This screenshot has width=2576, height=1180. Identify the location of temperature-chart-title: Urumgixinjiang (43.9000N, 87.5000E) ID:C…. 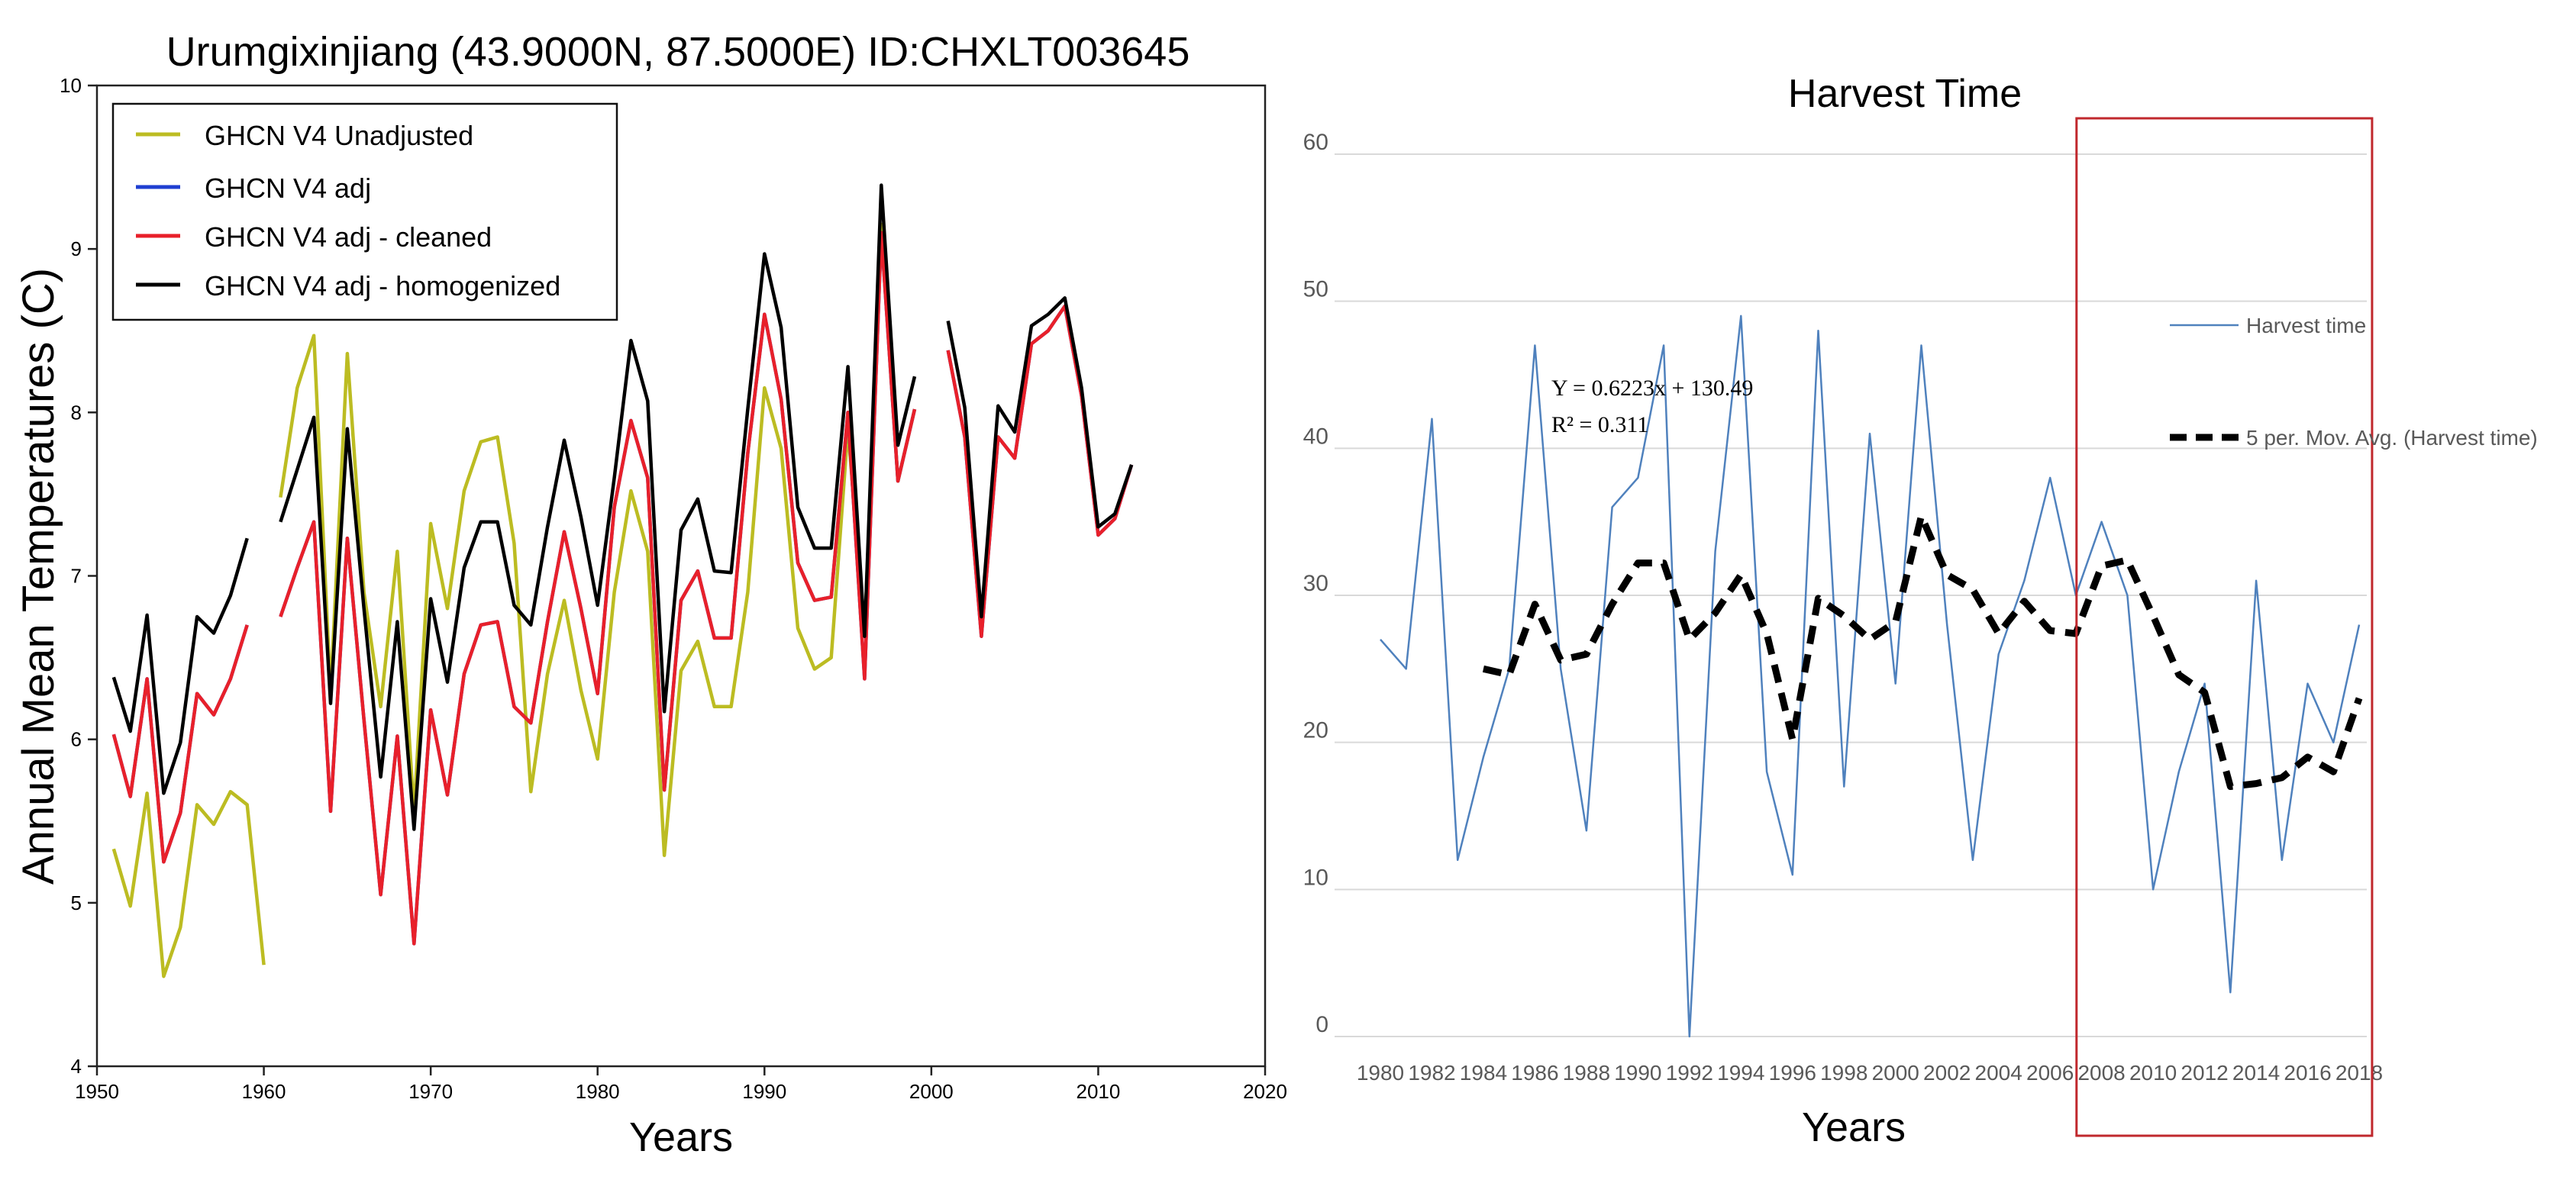
(678, 52).